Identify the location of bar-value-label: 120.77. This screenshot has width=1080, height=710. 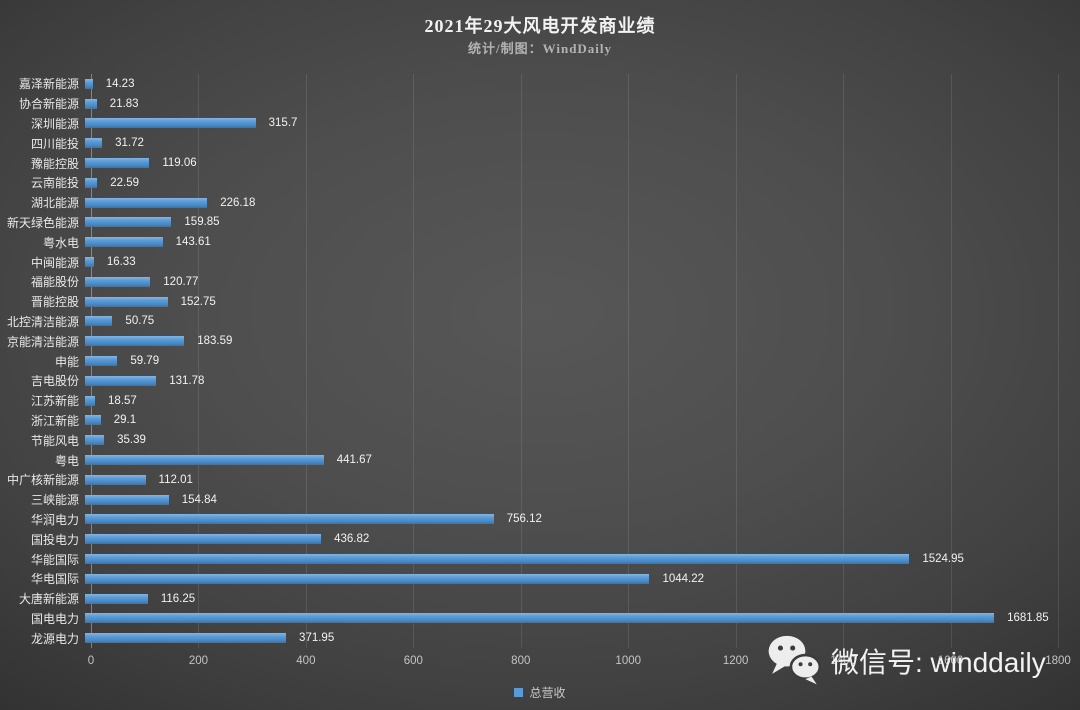
(181, 281).